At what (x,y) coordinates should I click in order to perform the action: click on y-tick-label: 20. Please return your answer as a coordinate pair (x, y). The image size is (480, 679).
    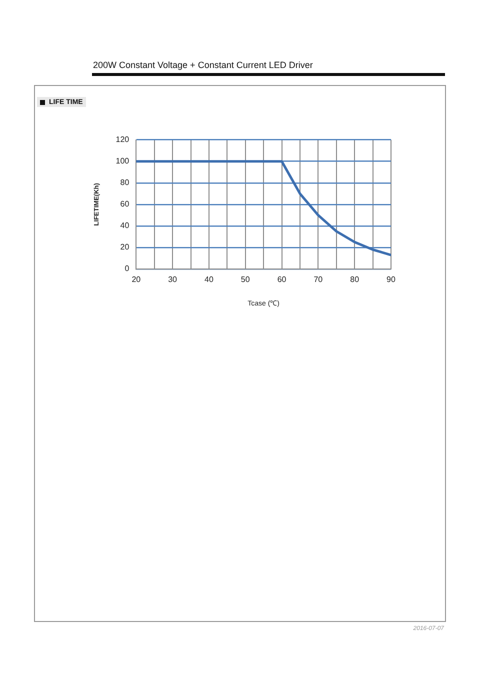
    Looking at the image, I should click on (125, 247).